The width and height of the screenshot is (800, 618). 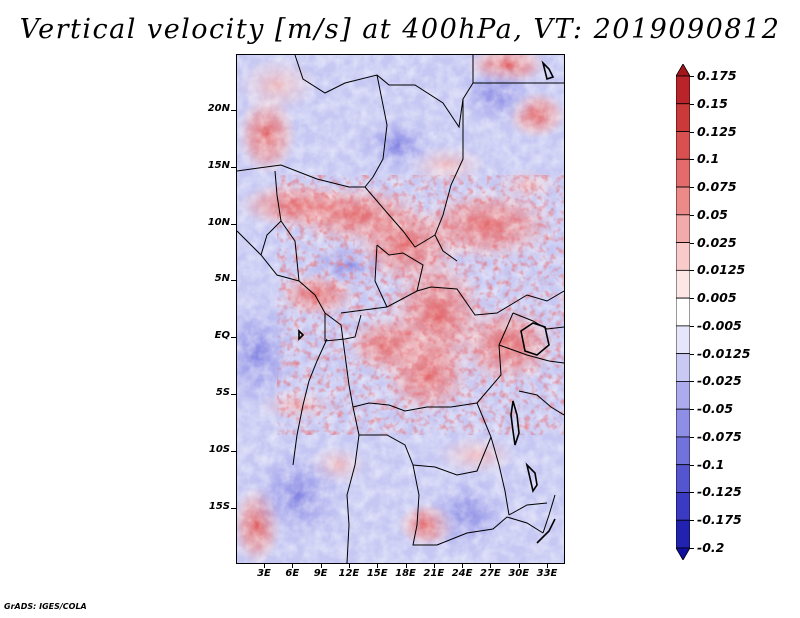 What do you see at coordinates (462, 573) in the screenshot?
I see `lon-tick-label: 24E` at bounding box center [462, 573].